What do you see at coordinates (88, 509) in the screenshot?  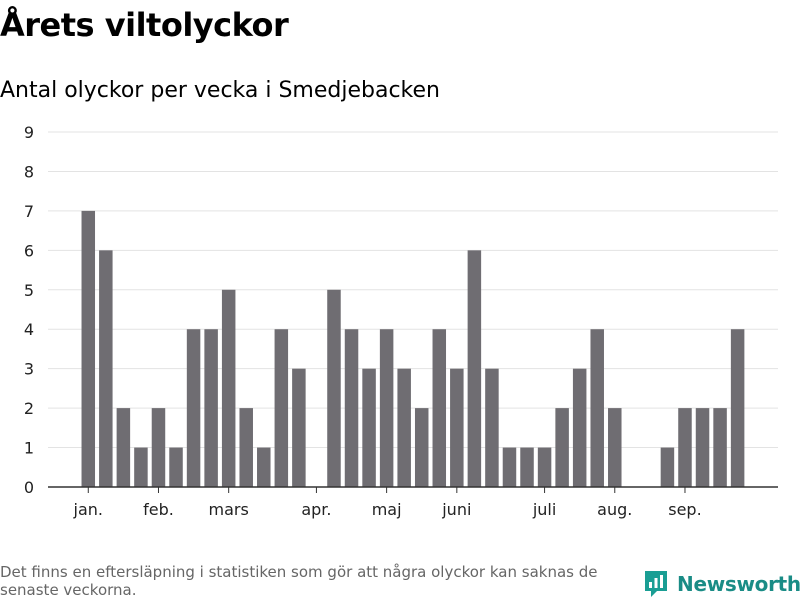 I see `x-tick-label: jan.` at bounding box center [88, 509].